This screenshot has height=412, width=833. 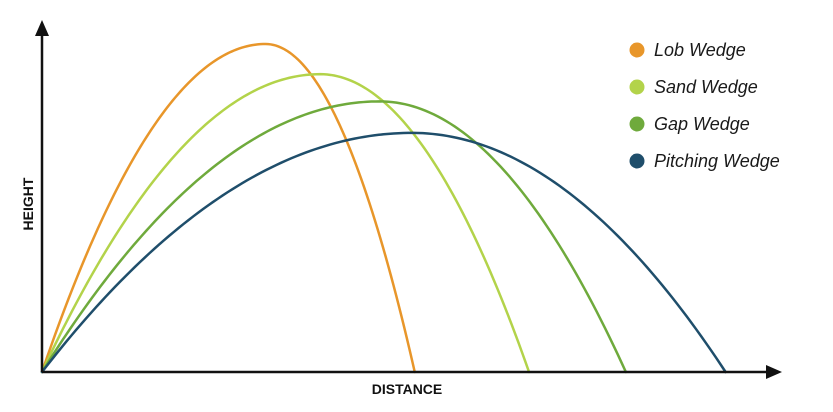 I want to click on legend-marker-lob-wedge, so click(x=637, y=50).